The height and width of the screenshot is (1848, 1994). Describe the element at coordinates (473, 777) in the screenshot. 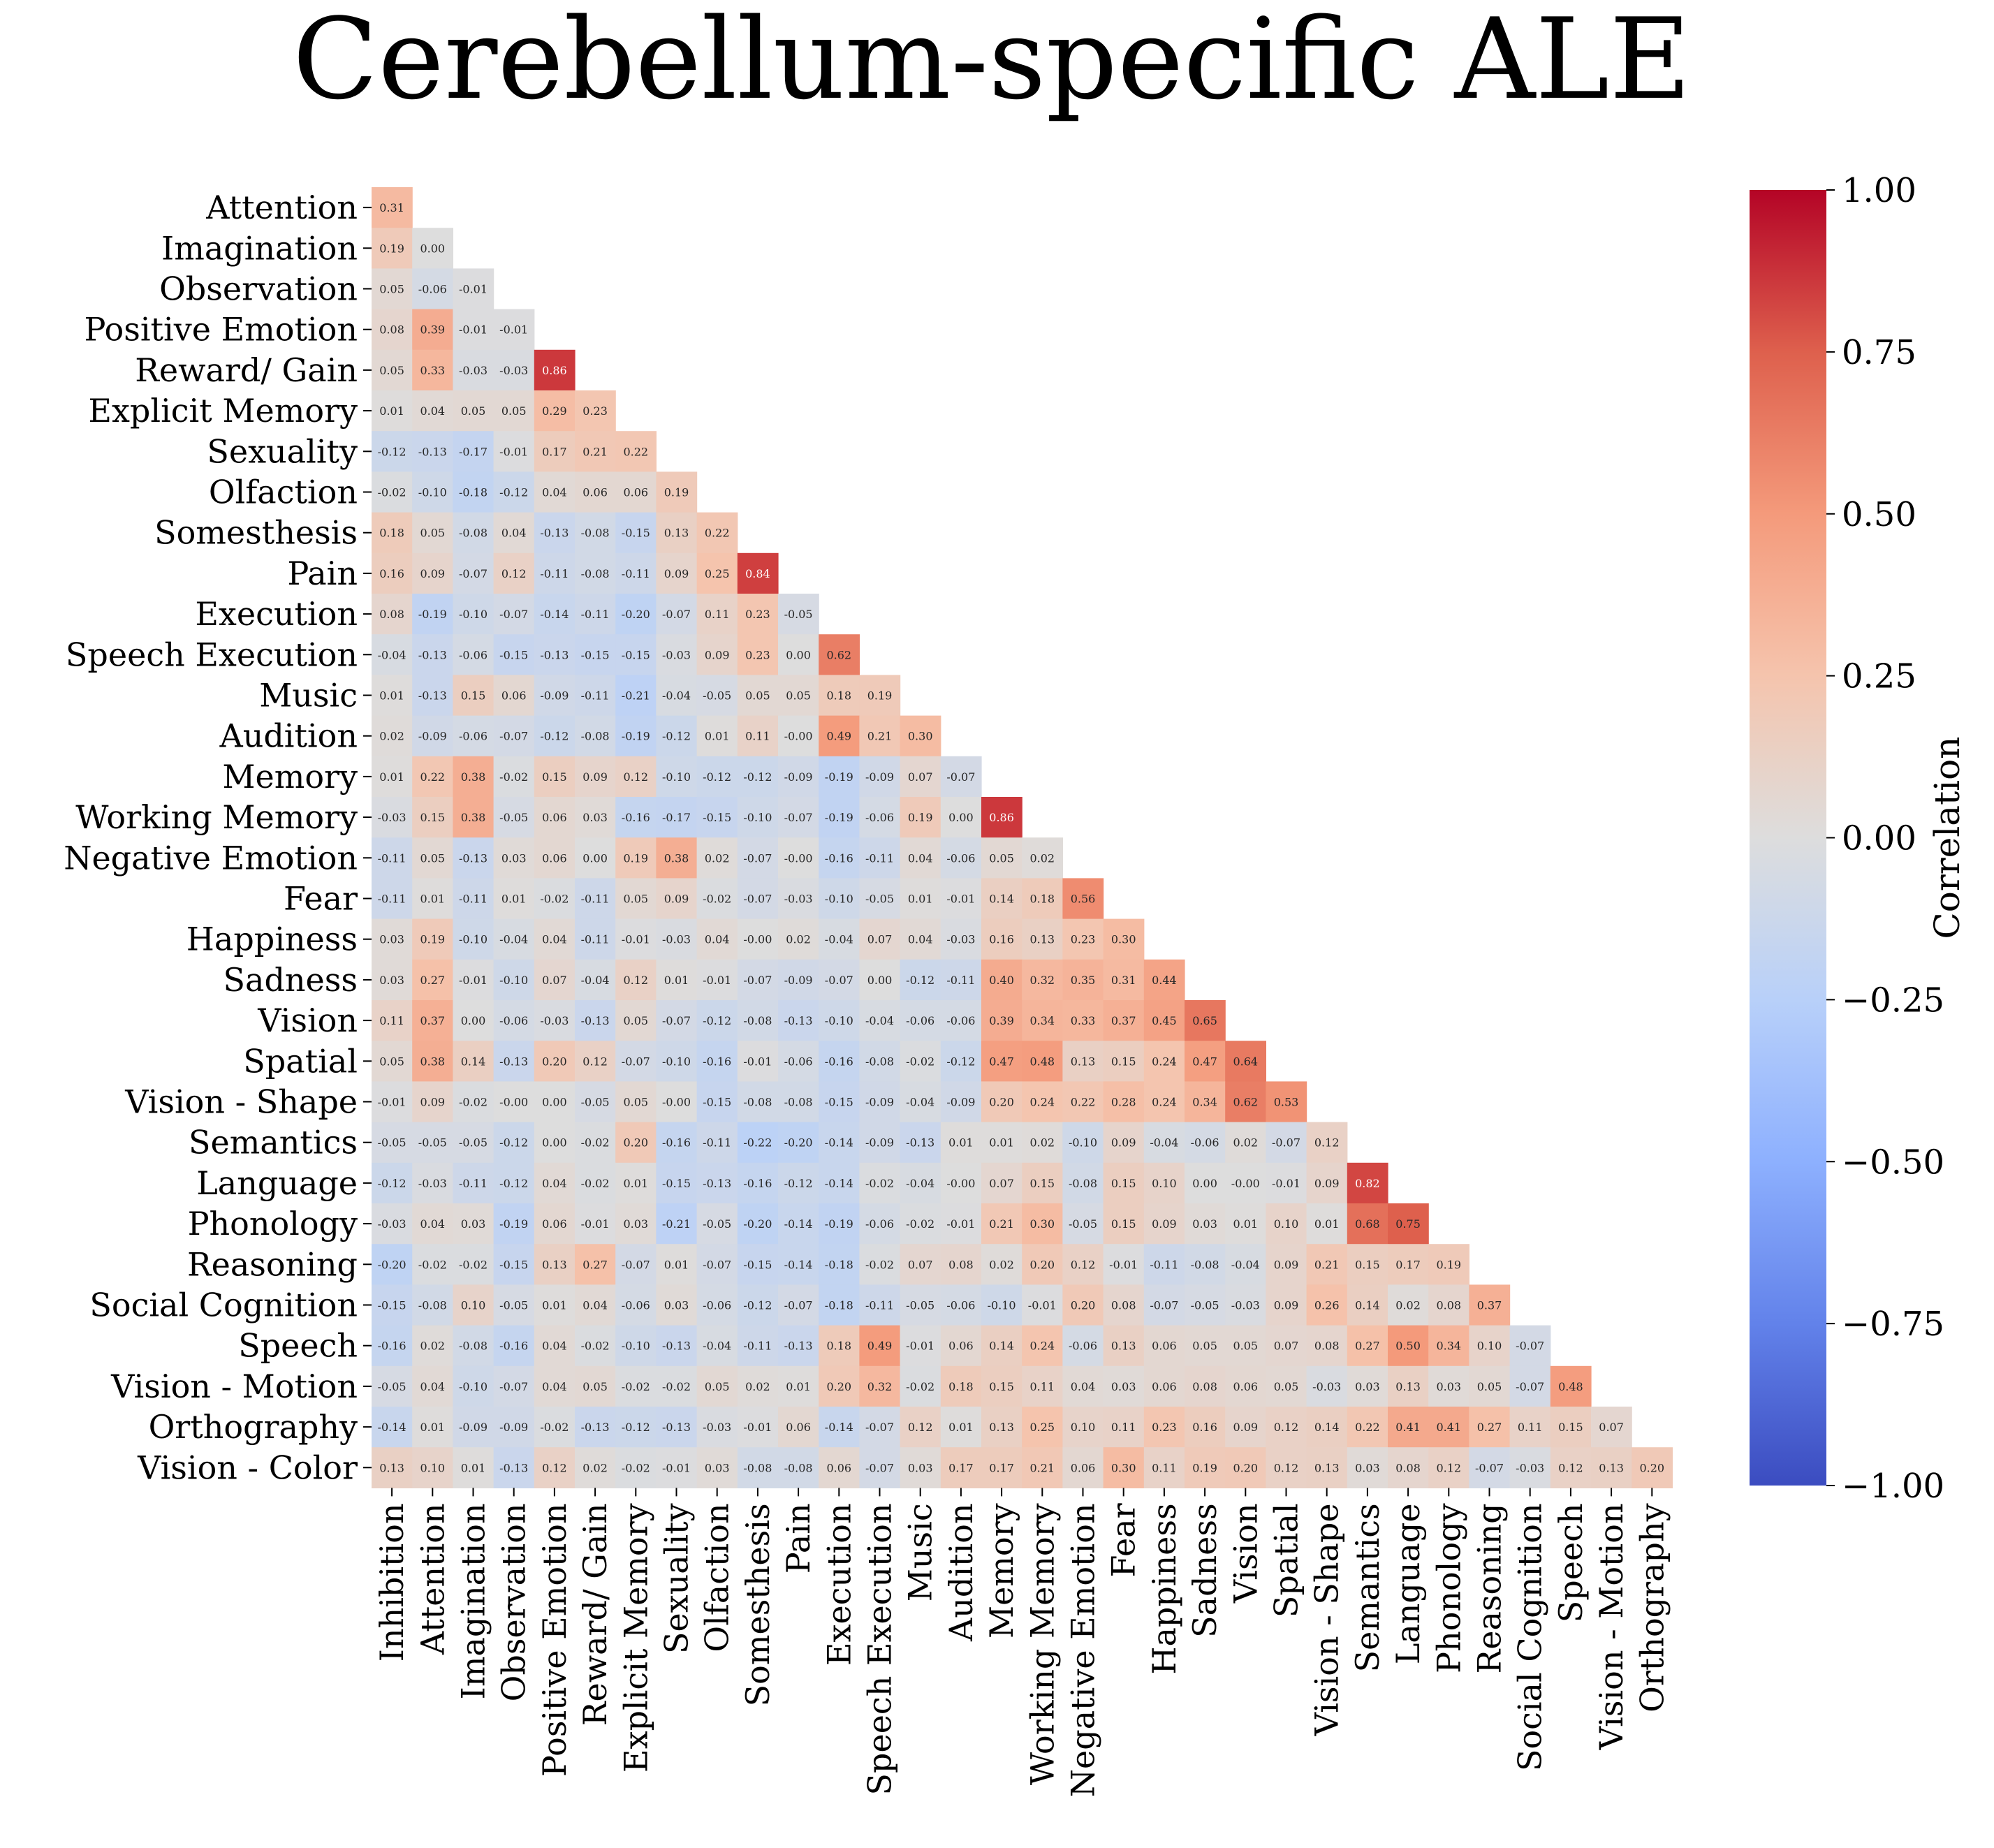

I see `cell-value-label: 0.38` at that location.